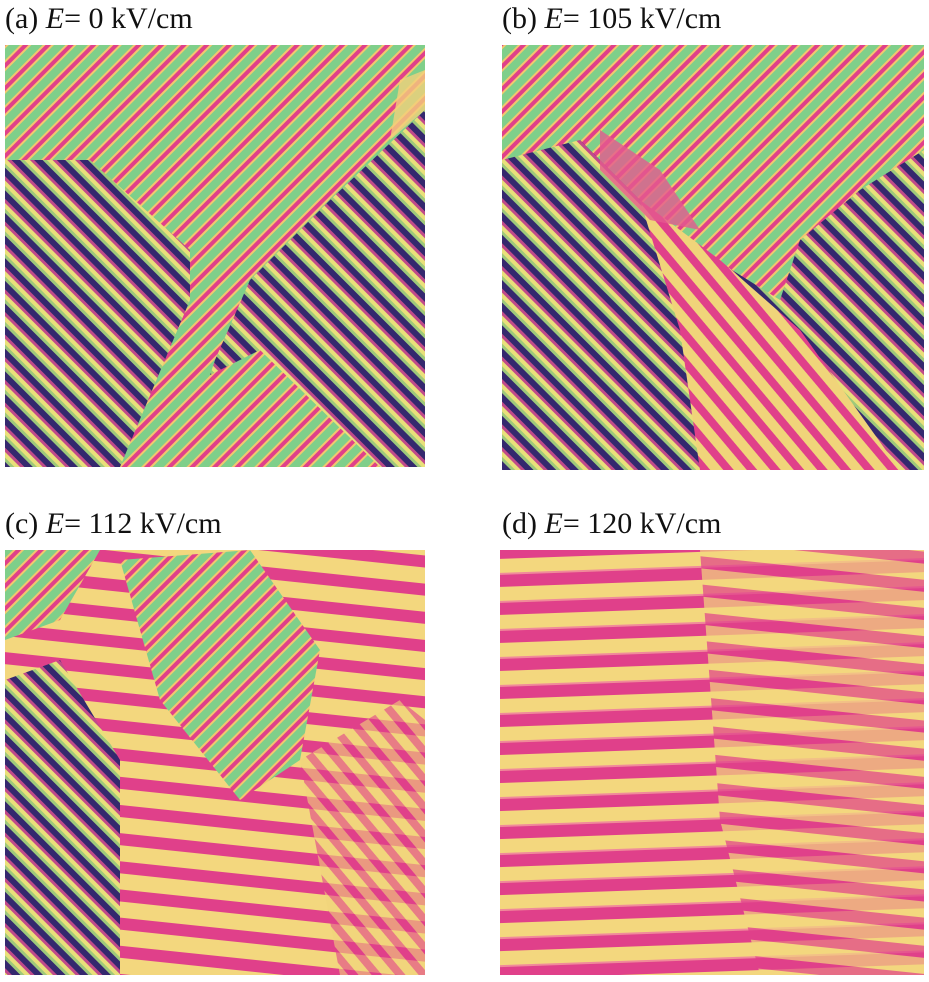 The height and width of the screenshot is (982, 929). Describe the element at coordinates (642, 18) in the screenshot. I see `panel-field: = 105 kV/cm` at that location.